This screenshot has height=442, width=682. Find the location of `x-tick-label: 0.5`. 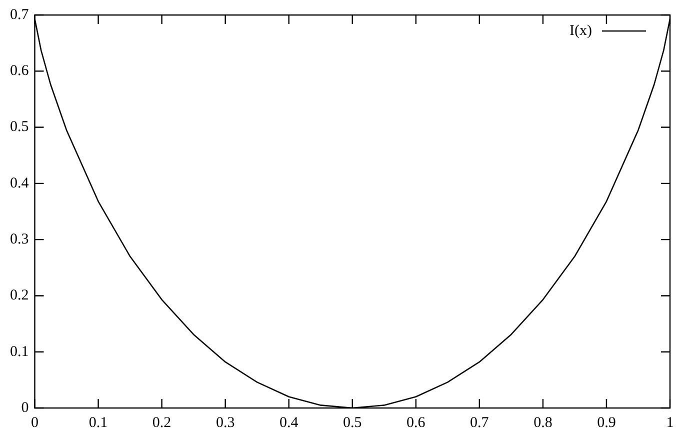

x-tick-label: 0.5 is located at coordinates (352, 422).